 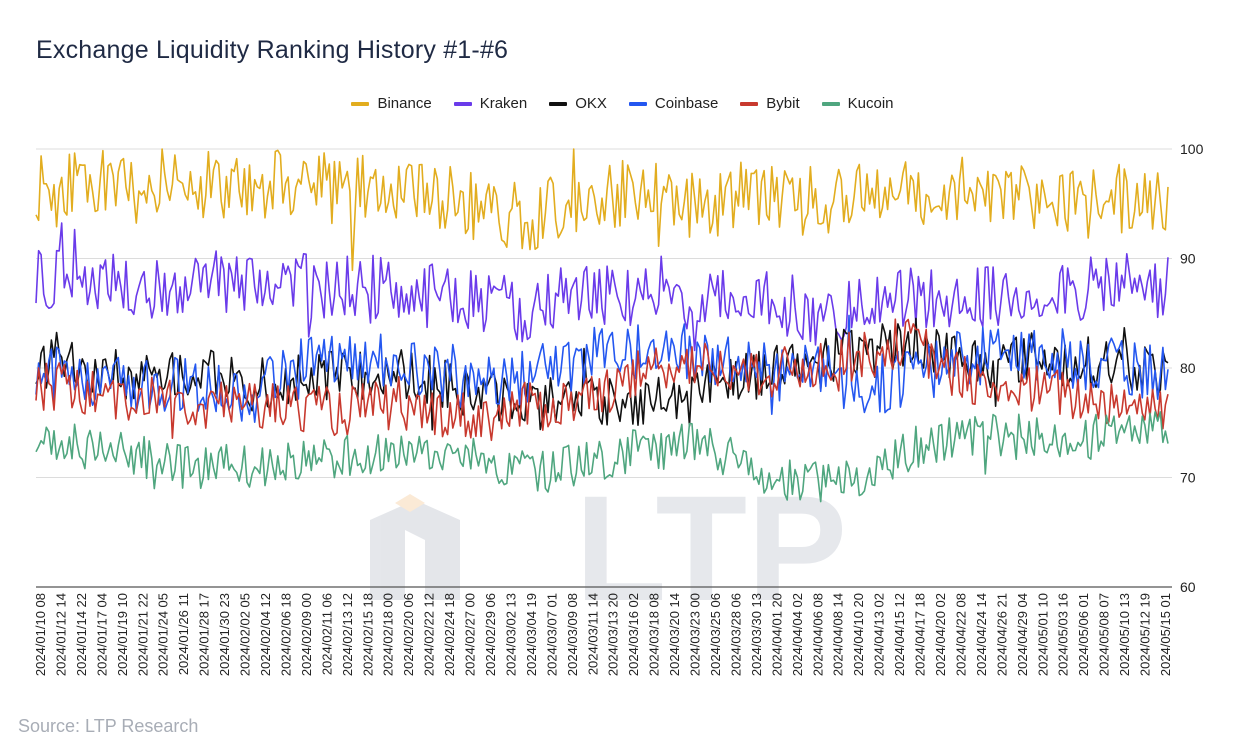 What do you see at coordinates (756, 634) in the screenshot?
I see `x-tick-label: 2024/03/30 13` at bounding box center [756, 634].